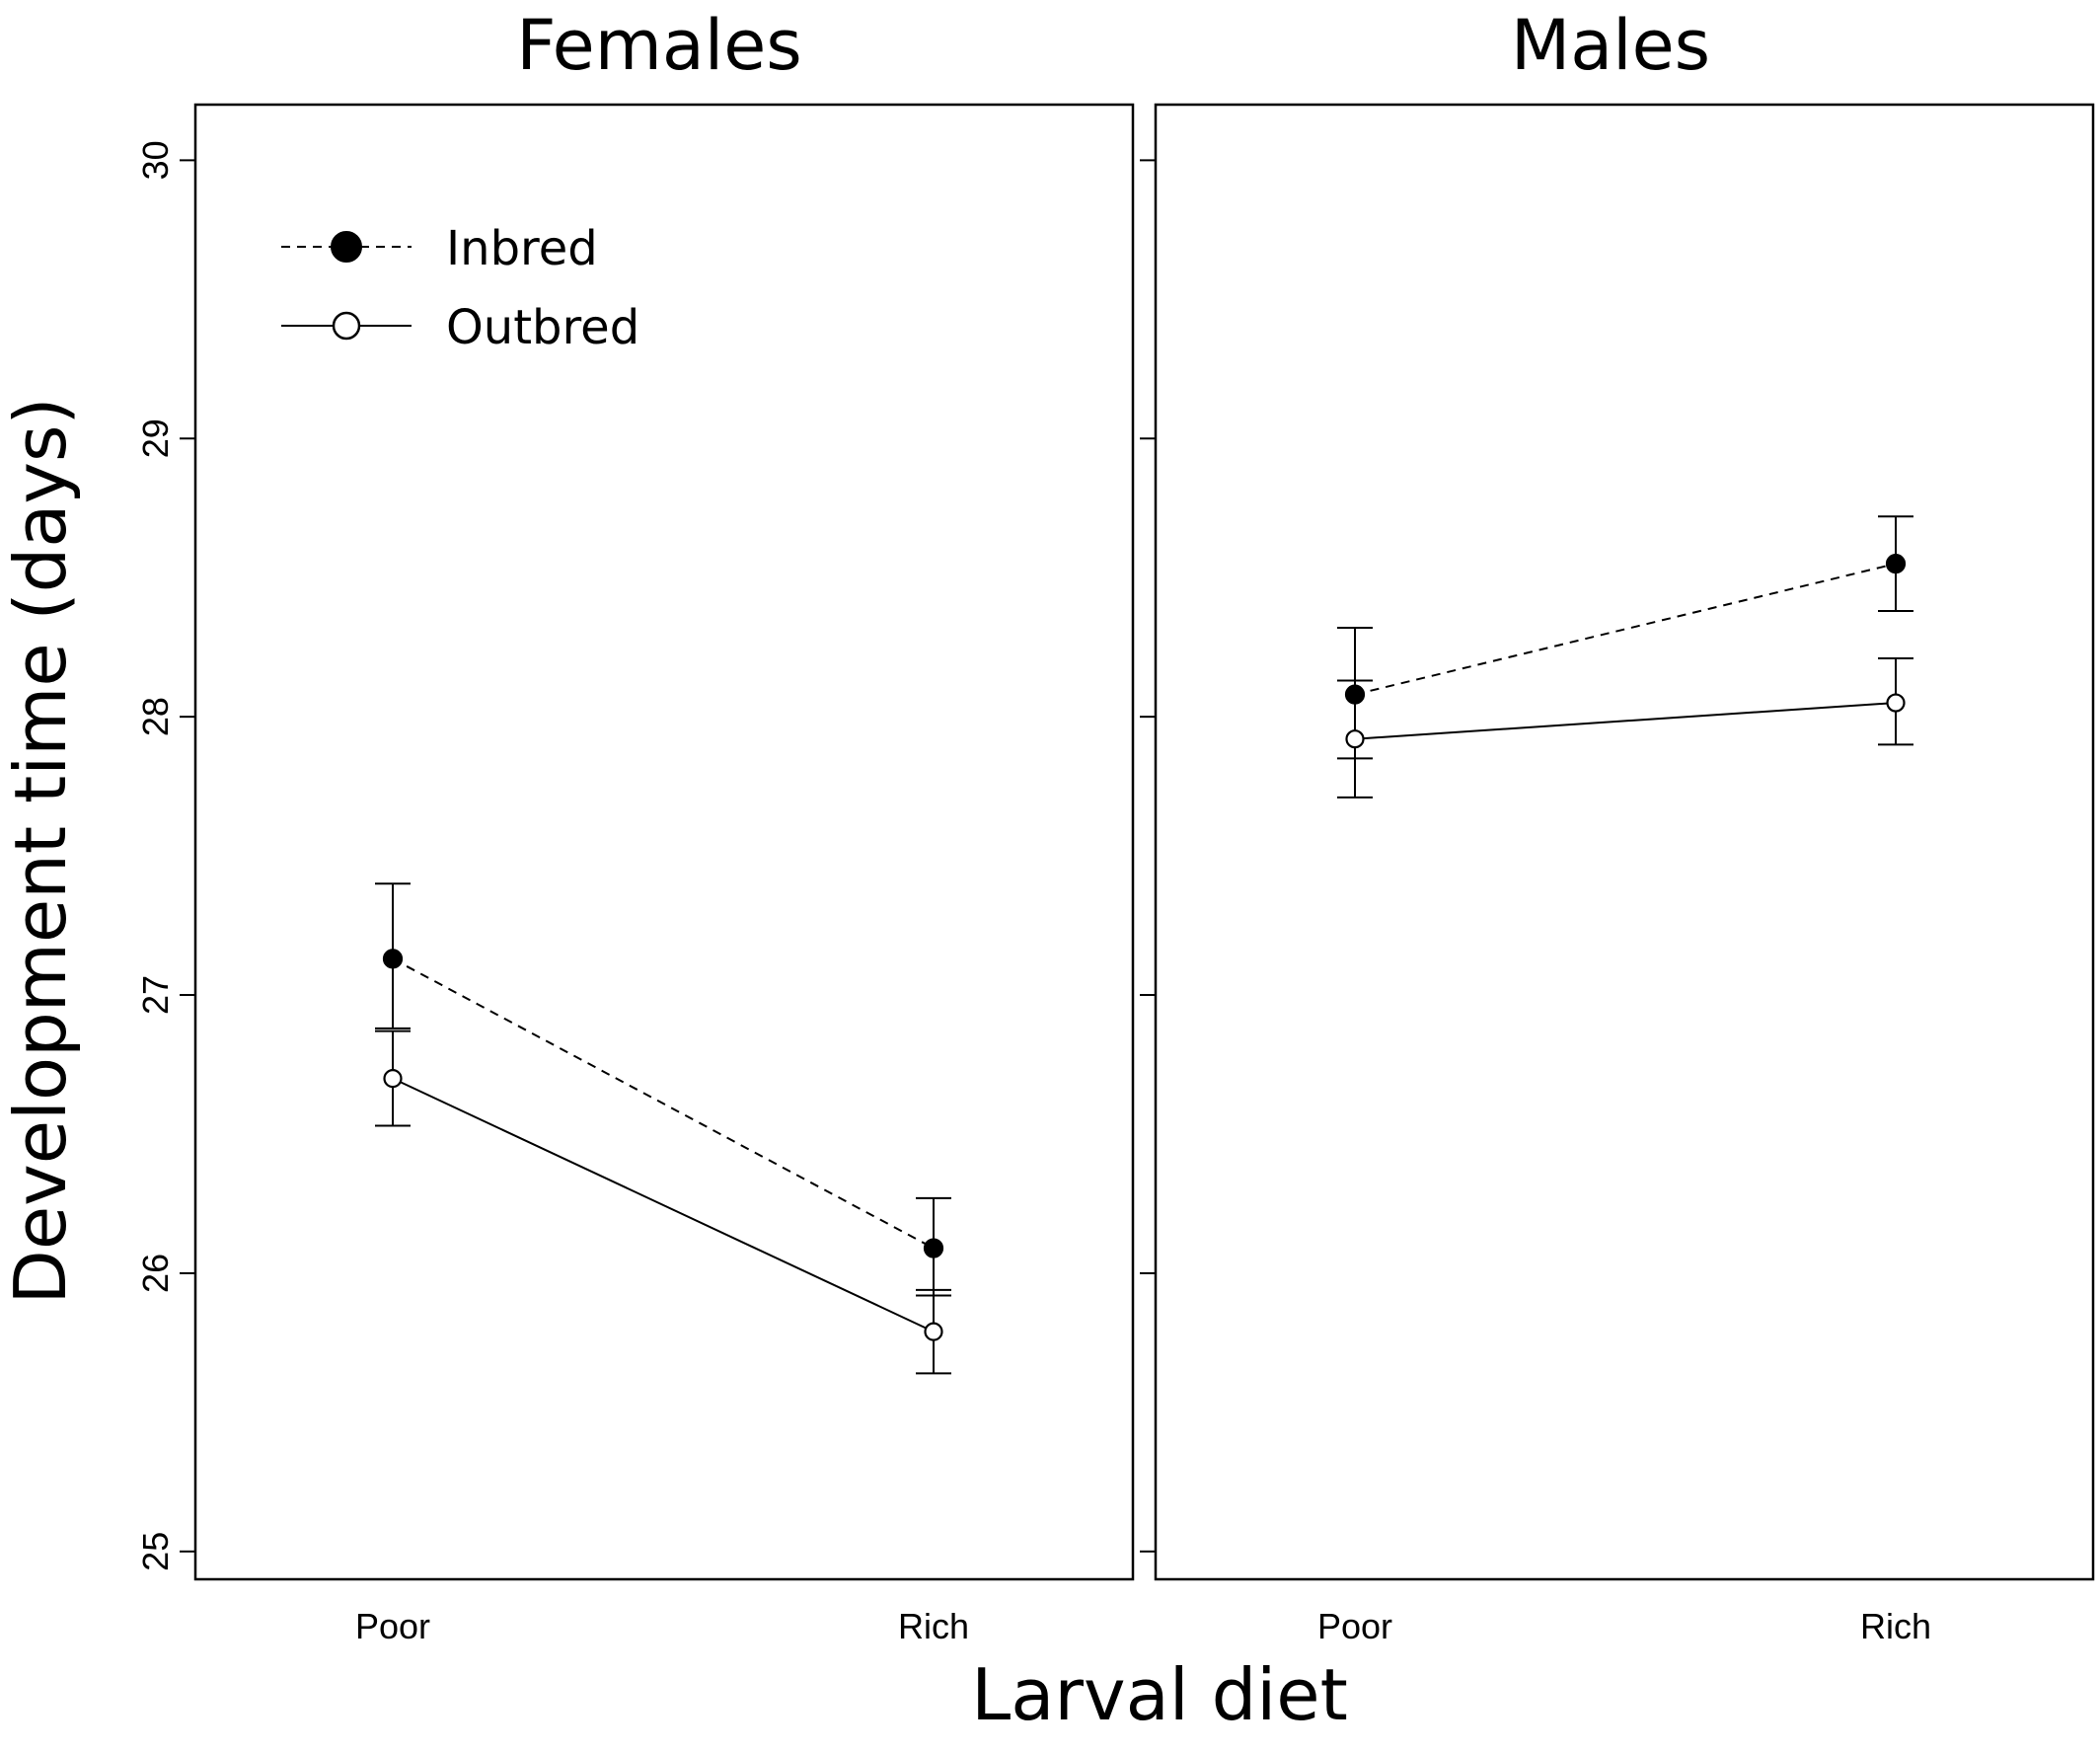 The image size is (2100, 1753). What do you see at coordinates (155, 160) in the screenshot?
I see `y-tick-label-30: 30` at bounding box center [155, 160].